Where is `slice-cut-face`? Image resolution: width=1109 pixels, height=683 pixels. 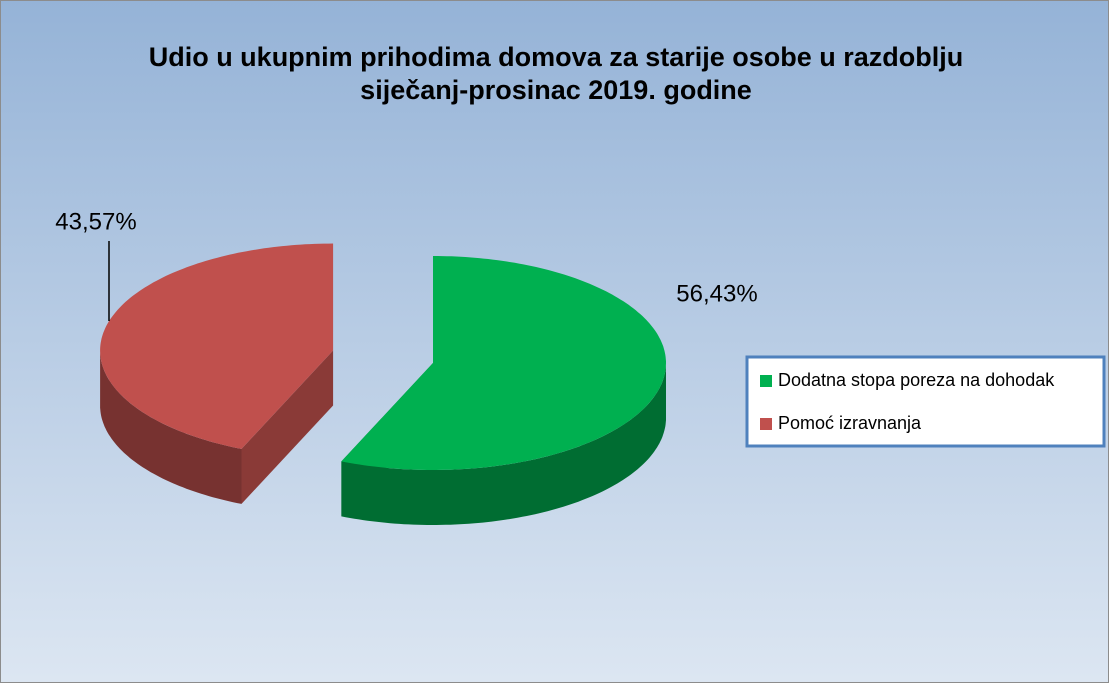 slice-cut-face is located at coordinates (287, 427).